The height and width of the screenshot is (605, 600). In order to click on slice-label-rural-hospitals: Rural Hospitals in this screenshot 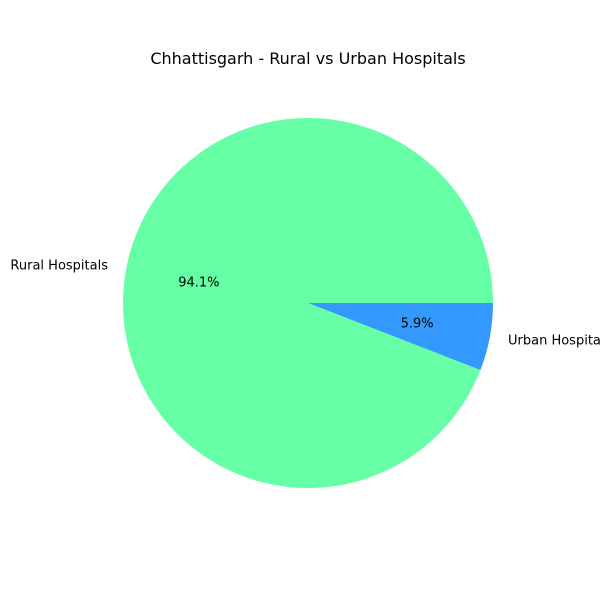, I will do `click(59, 265)`.